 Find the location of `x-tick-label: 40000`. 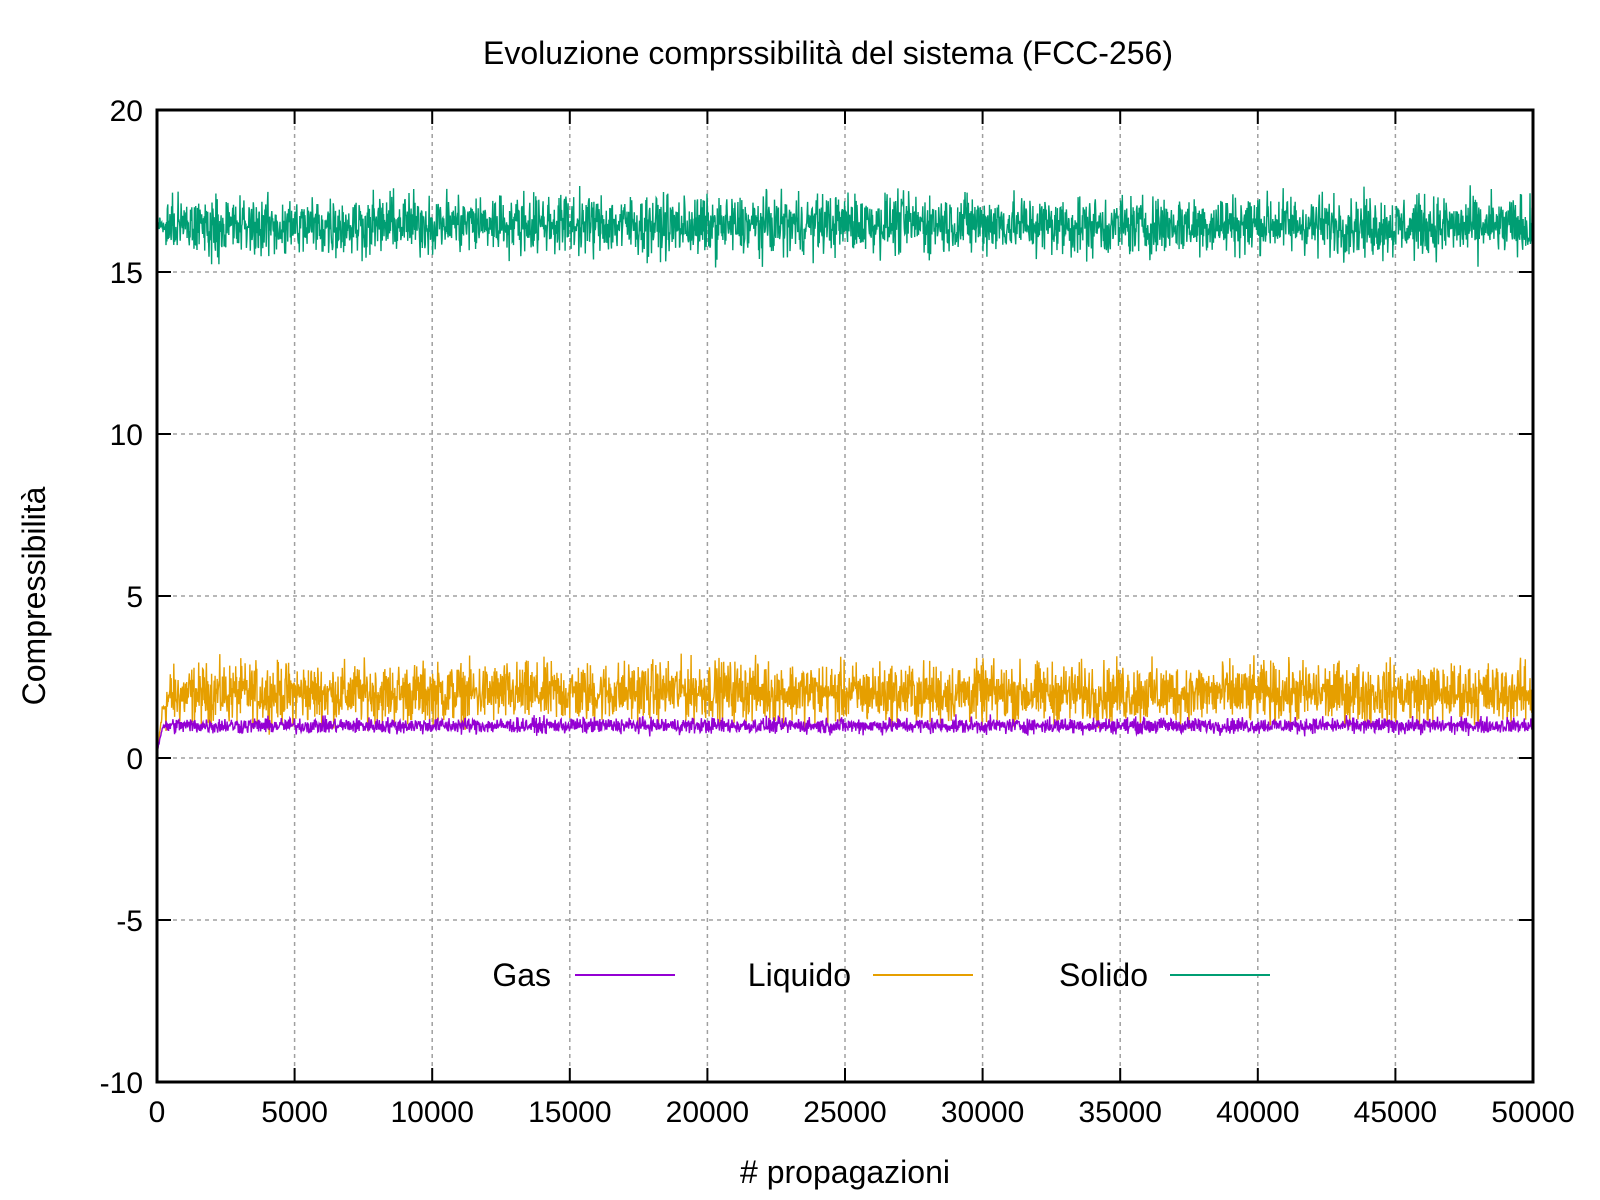

x-tick-label: 40000 is located at coordinates (1257, 1112).